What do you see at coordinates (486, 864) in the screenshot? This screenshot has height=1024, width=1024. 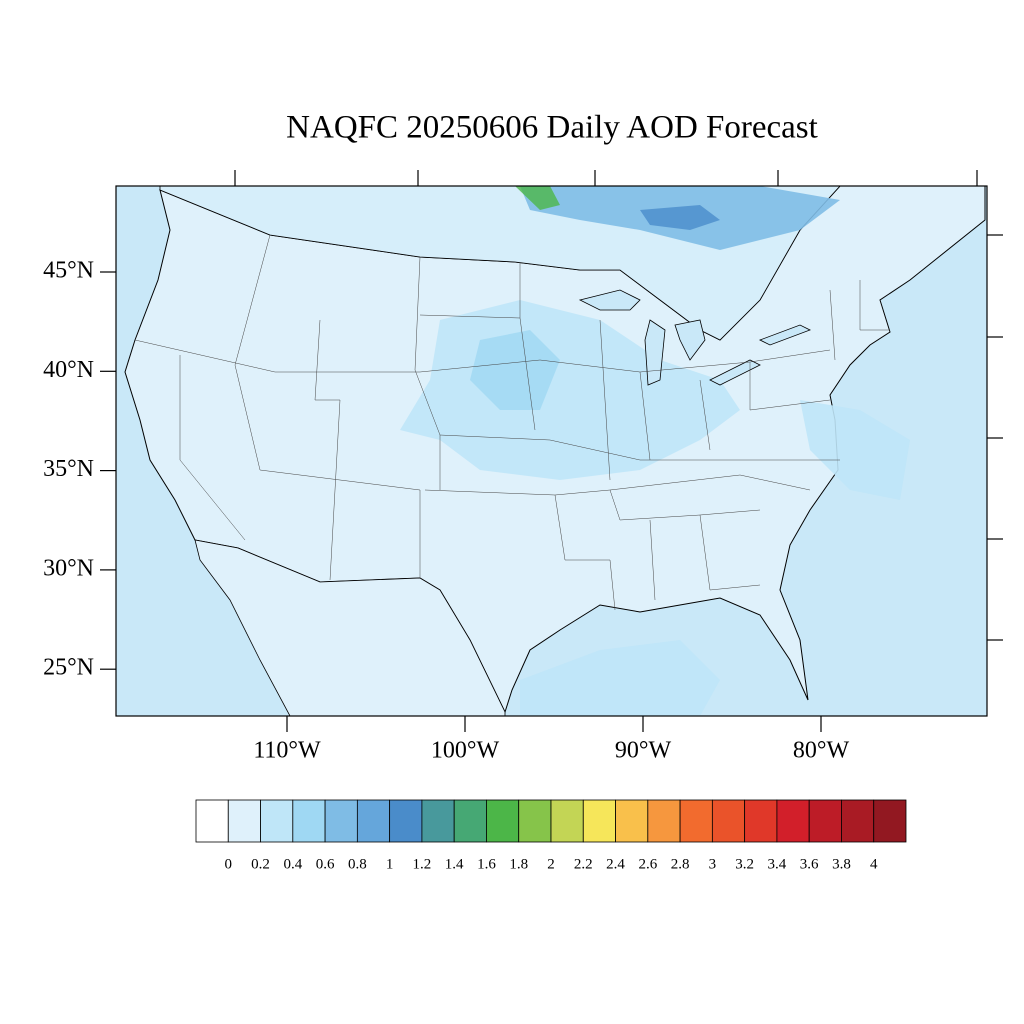 I see `colorbar-label: 1.6` at bounding box center [486, 864].